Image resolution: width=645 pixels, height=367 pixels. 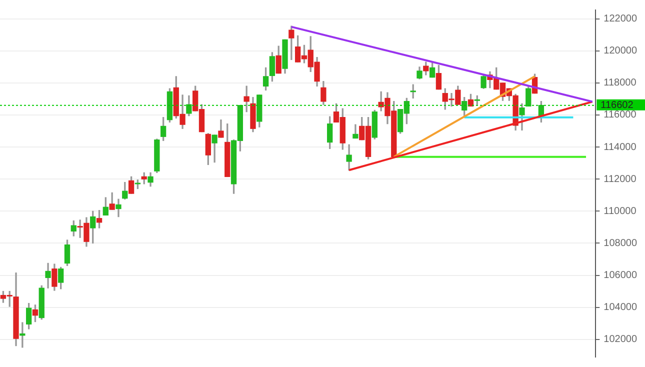 I want to click on y-tick-label: 114000, so click(x=620, y=147).